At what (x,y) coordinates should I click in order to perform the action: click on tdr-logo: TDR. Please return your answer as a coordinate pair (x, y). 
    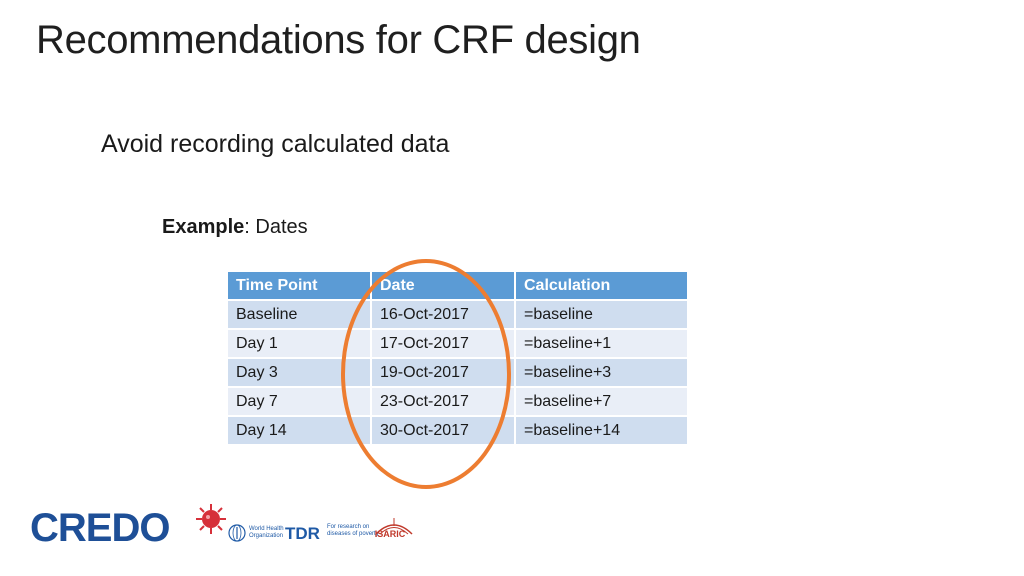
    Looking at the image, I should click on (302, 533).